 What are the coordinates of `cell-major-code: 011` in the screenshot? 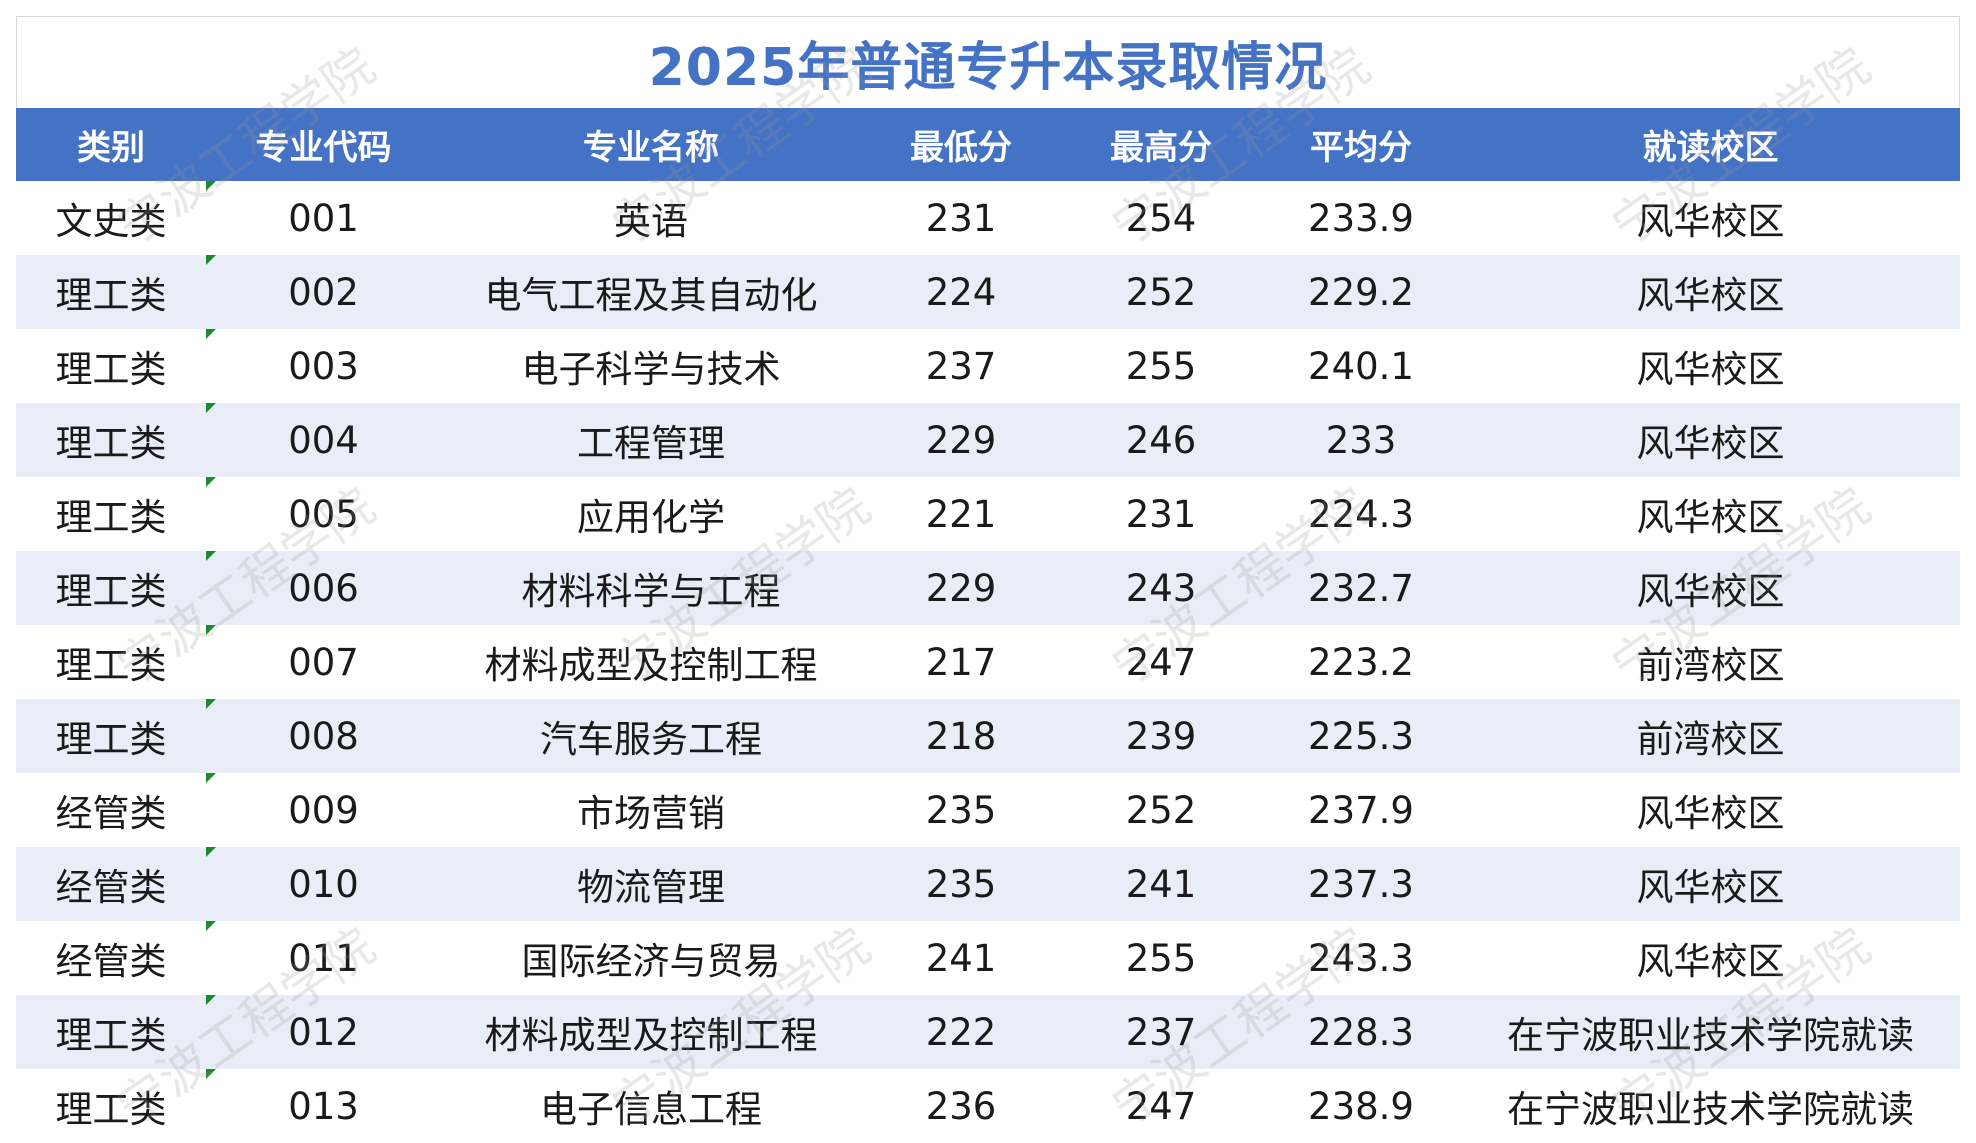 It's located at (323, 958).